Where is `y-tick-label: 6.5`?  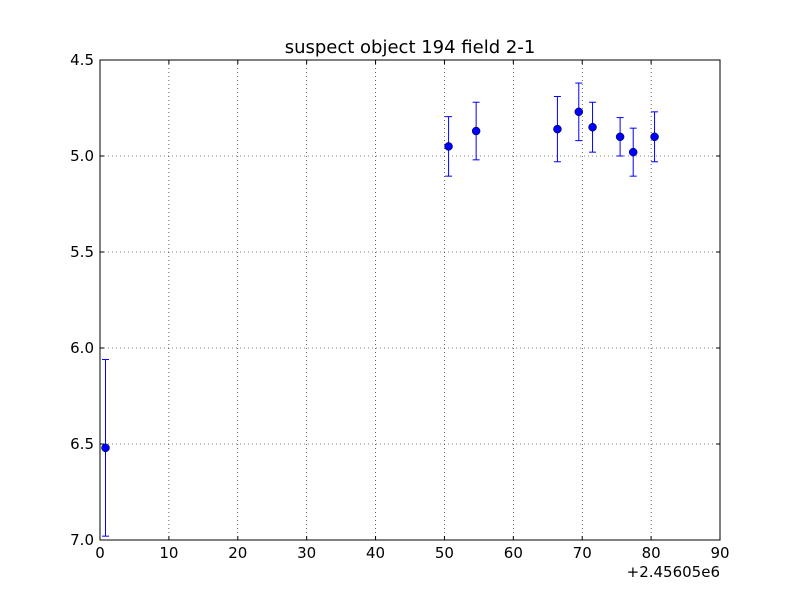 y-tick-label: 6.5 is located at coordinates (82, 444).